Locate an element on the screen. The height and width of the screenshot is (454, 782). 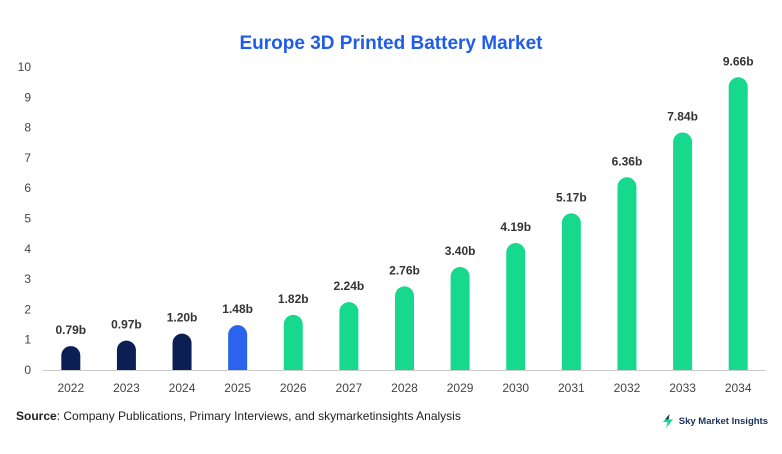
x-tick-label: 2022 is located at coordinates (70, 388).